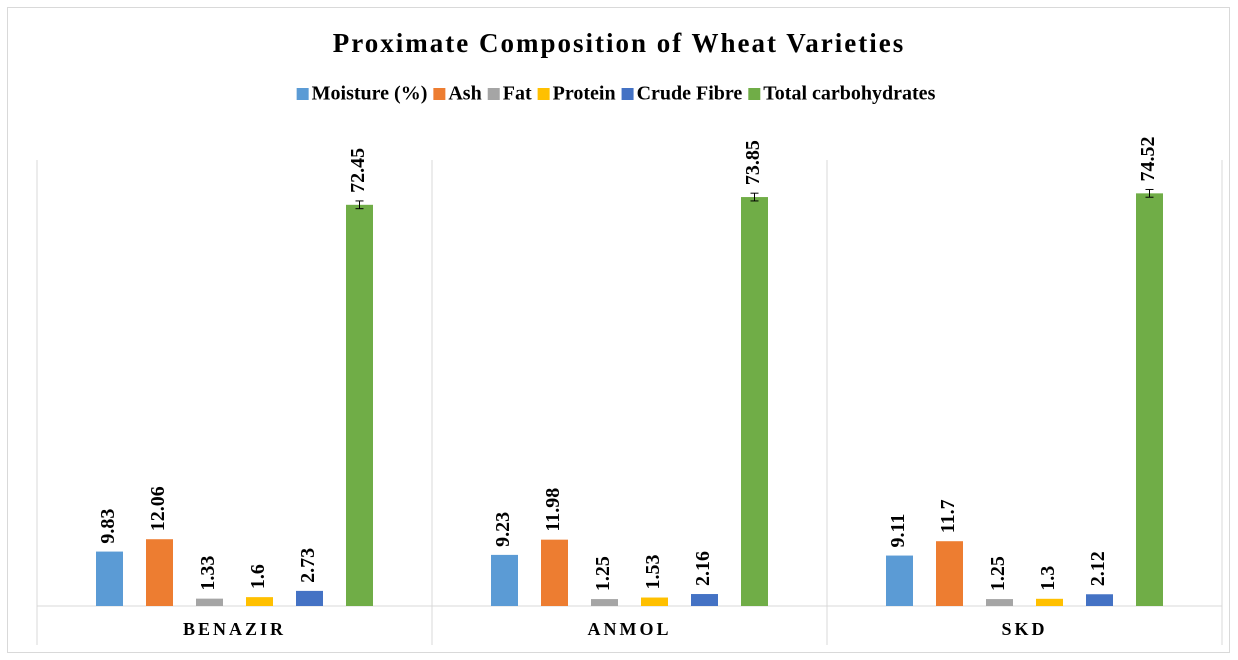 This screenshot has height=660, width=1238. What do you see at coordinates (849, 94) in the screenshot?
I see `legend-label: Total carbohydrates` at bounding box center [849, 94].